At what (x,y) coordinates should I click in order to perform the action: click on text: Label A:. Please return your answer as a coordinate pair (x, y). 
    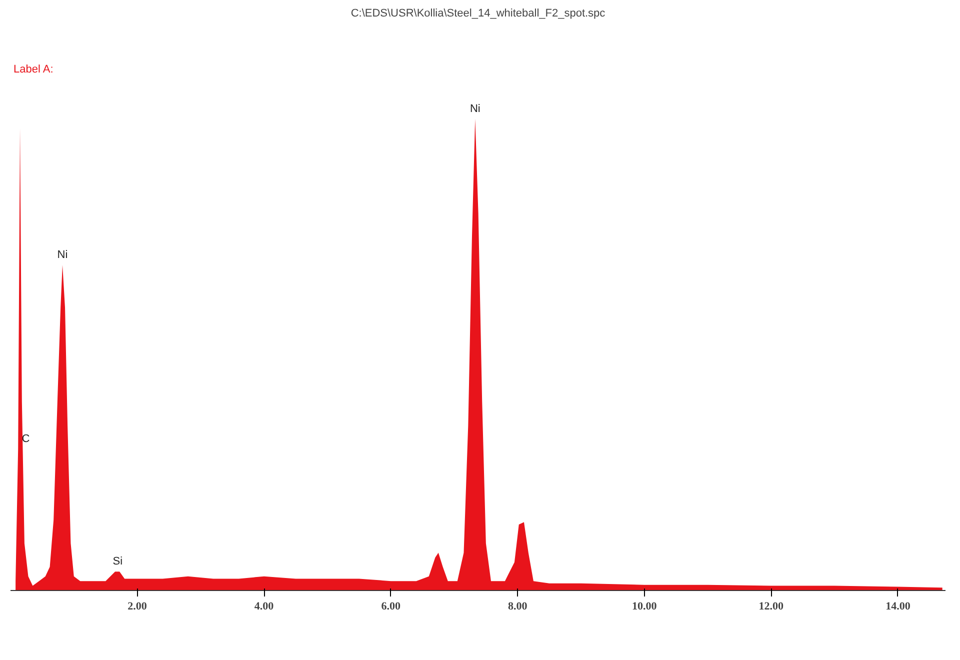
    Looking at the image, I should click on (34, 70).